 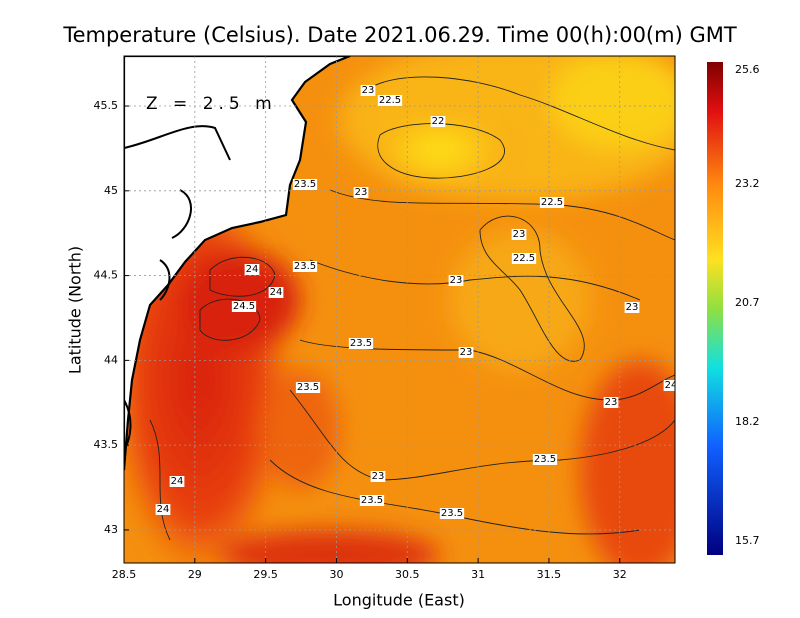 What do you see at coordinates (747, 302) in the screenshot?
I see `colorbar-tick-label: 20.7` at bounding box center [747, 302].